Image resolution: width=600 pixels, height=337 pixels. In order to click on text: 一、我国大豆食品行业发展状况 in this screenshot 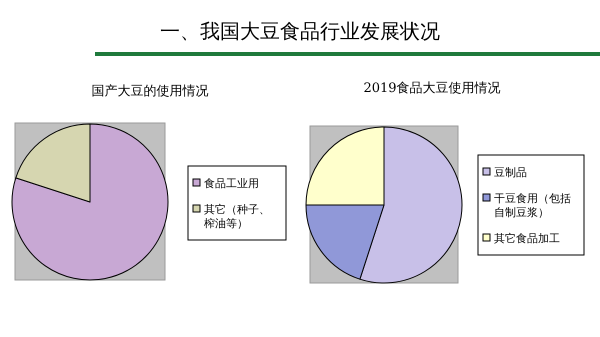, I will do `click(300, 31)`.